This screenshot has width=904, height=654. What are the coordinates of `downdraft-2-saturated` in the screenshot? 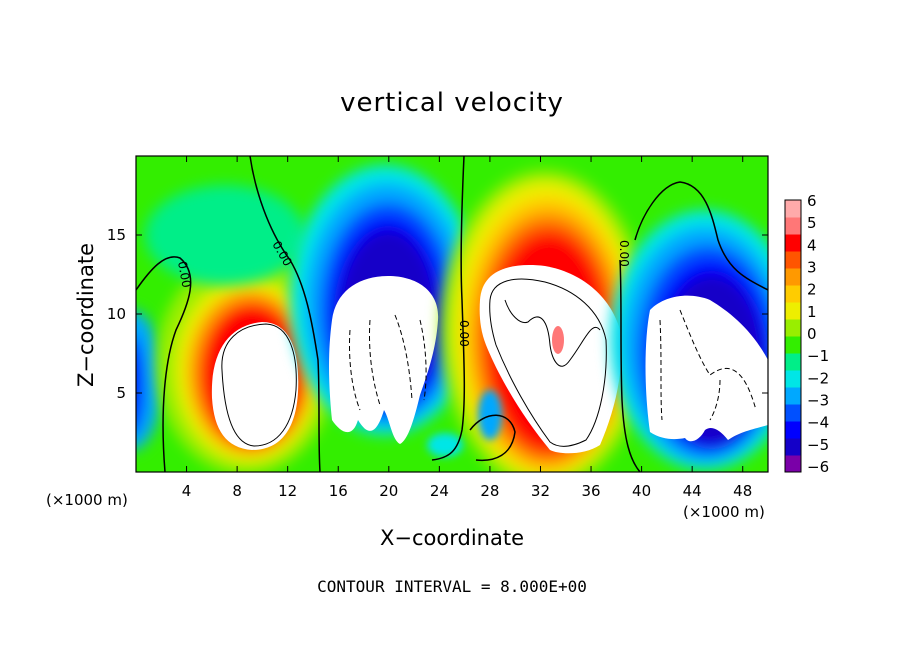 It's located at (384, 360).